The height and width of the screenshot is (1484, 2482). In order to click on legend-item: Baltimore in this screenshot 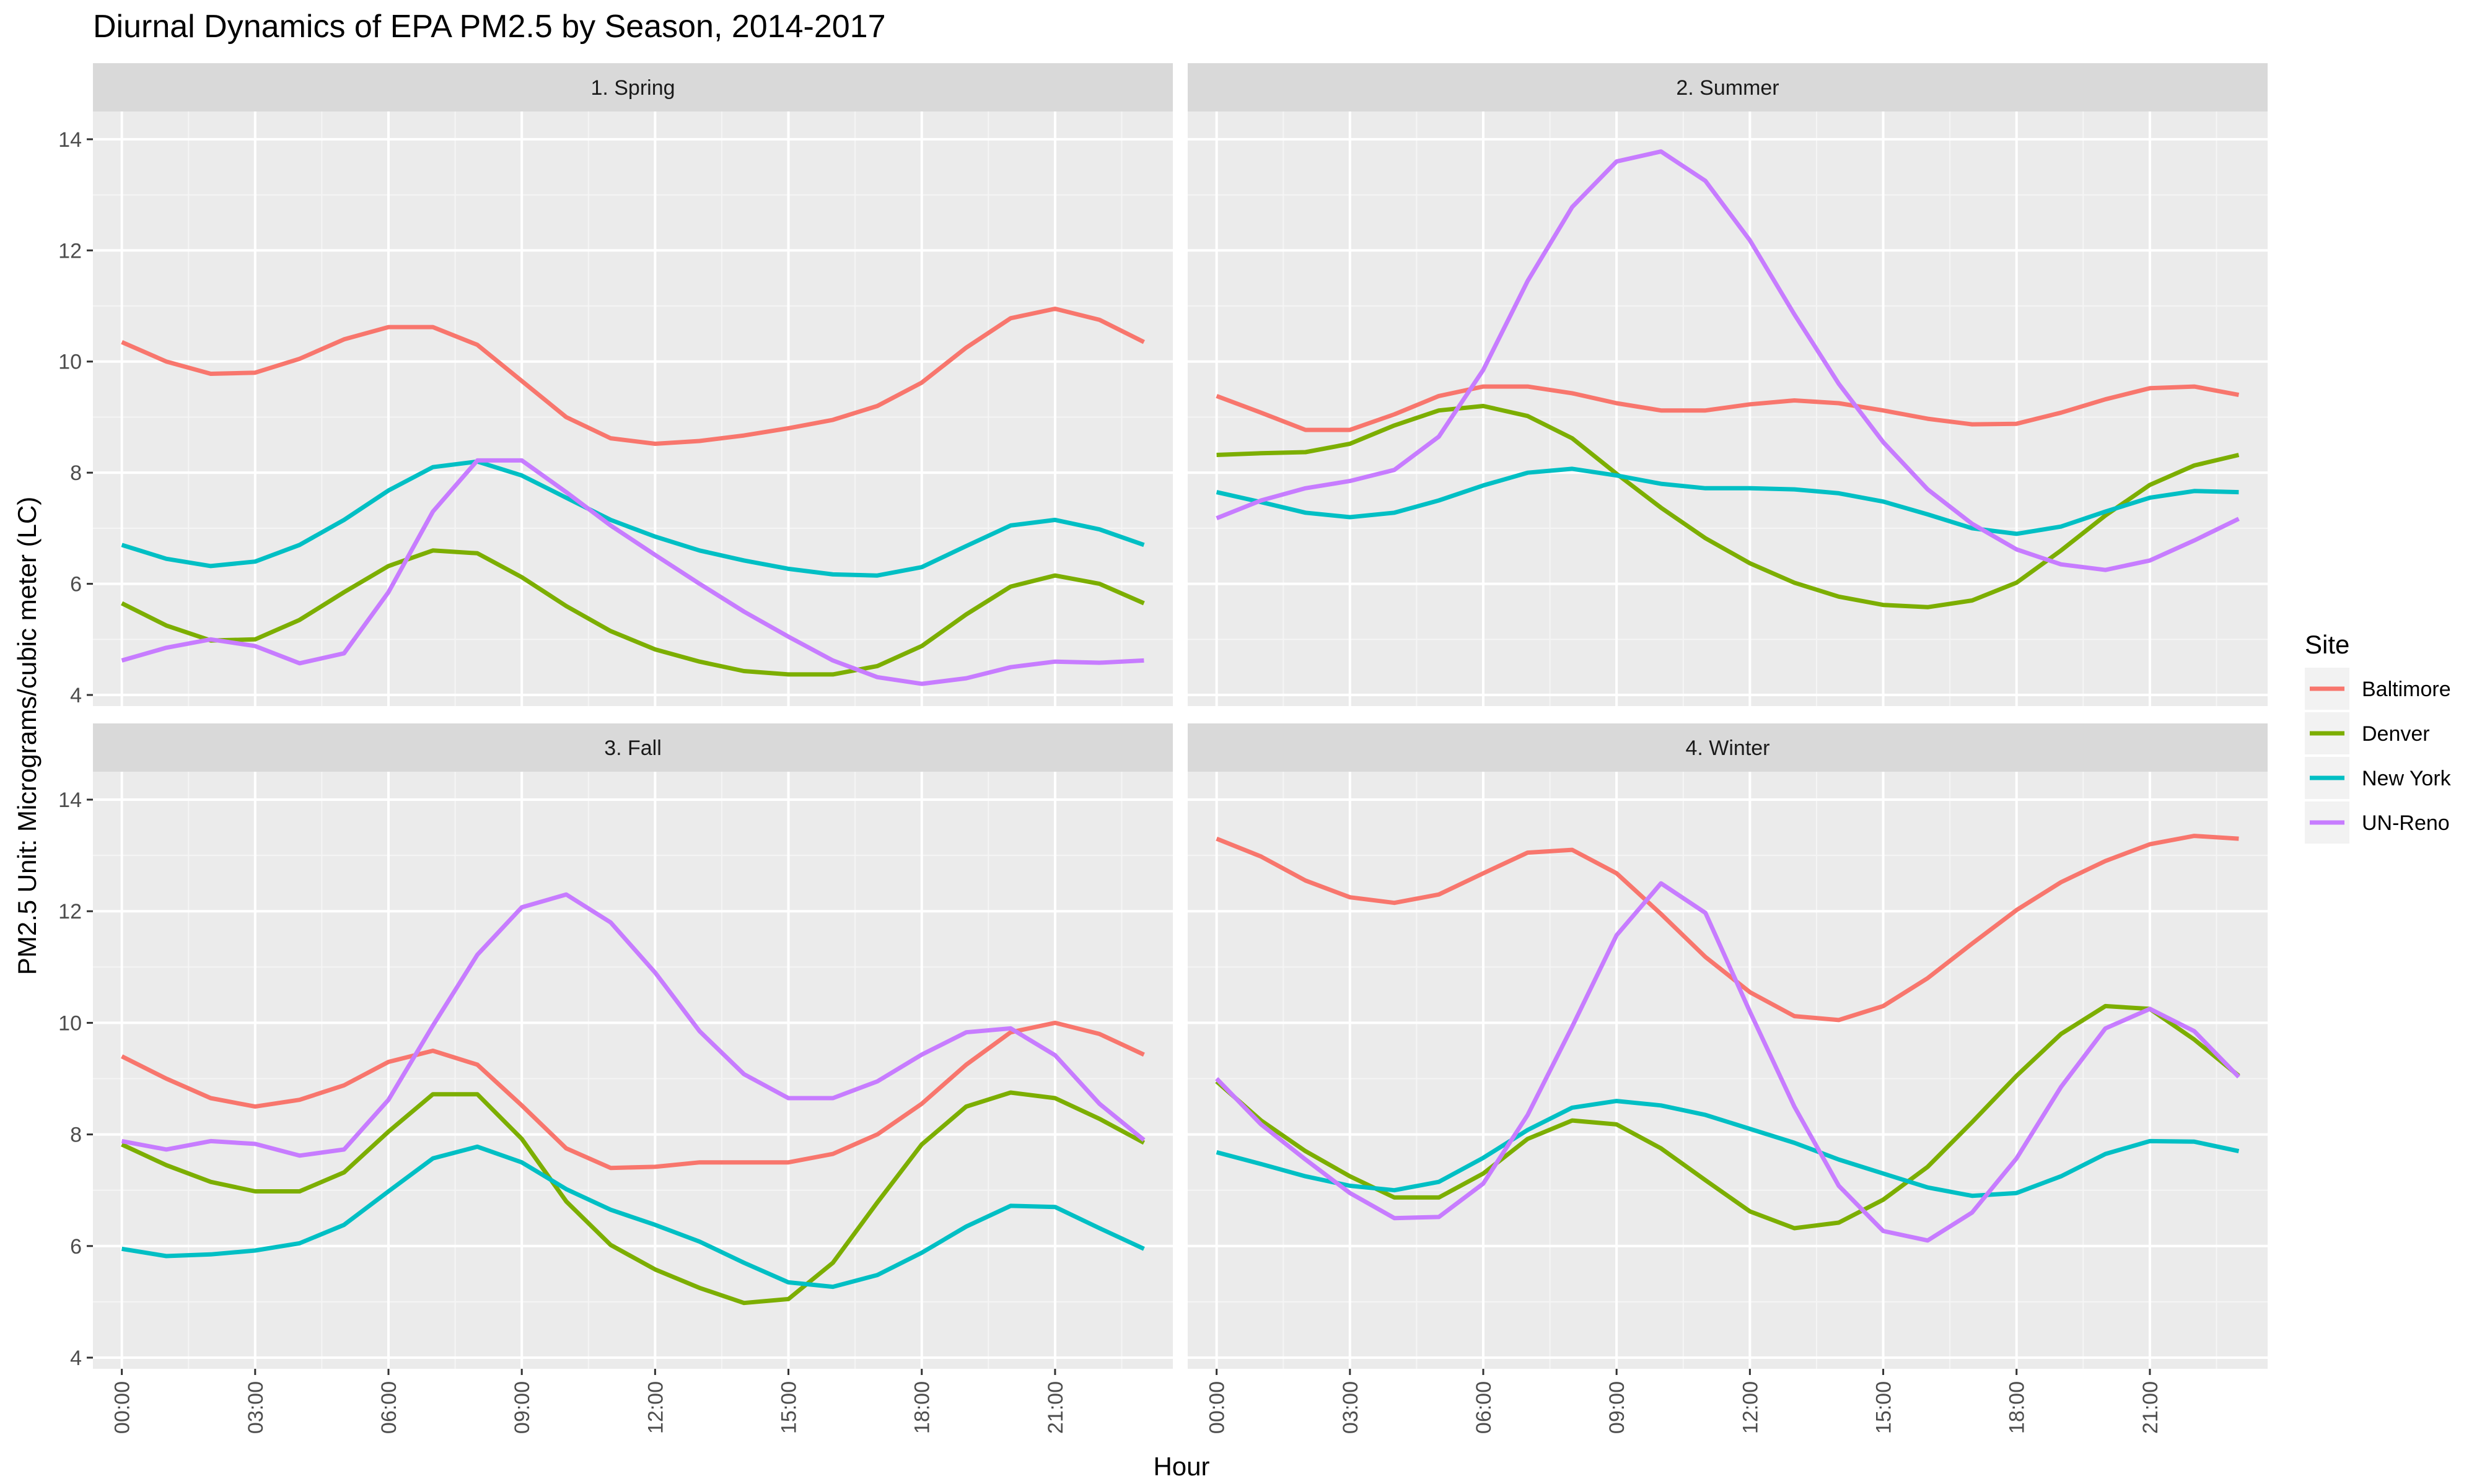, I will do `click(2378, 689)`.